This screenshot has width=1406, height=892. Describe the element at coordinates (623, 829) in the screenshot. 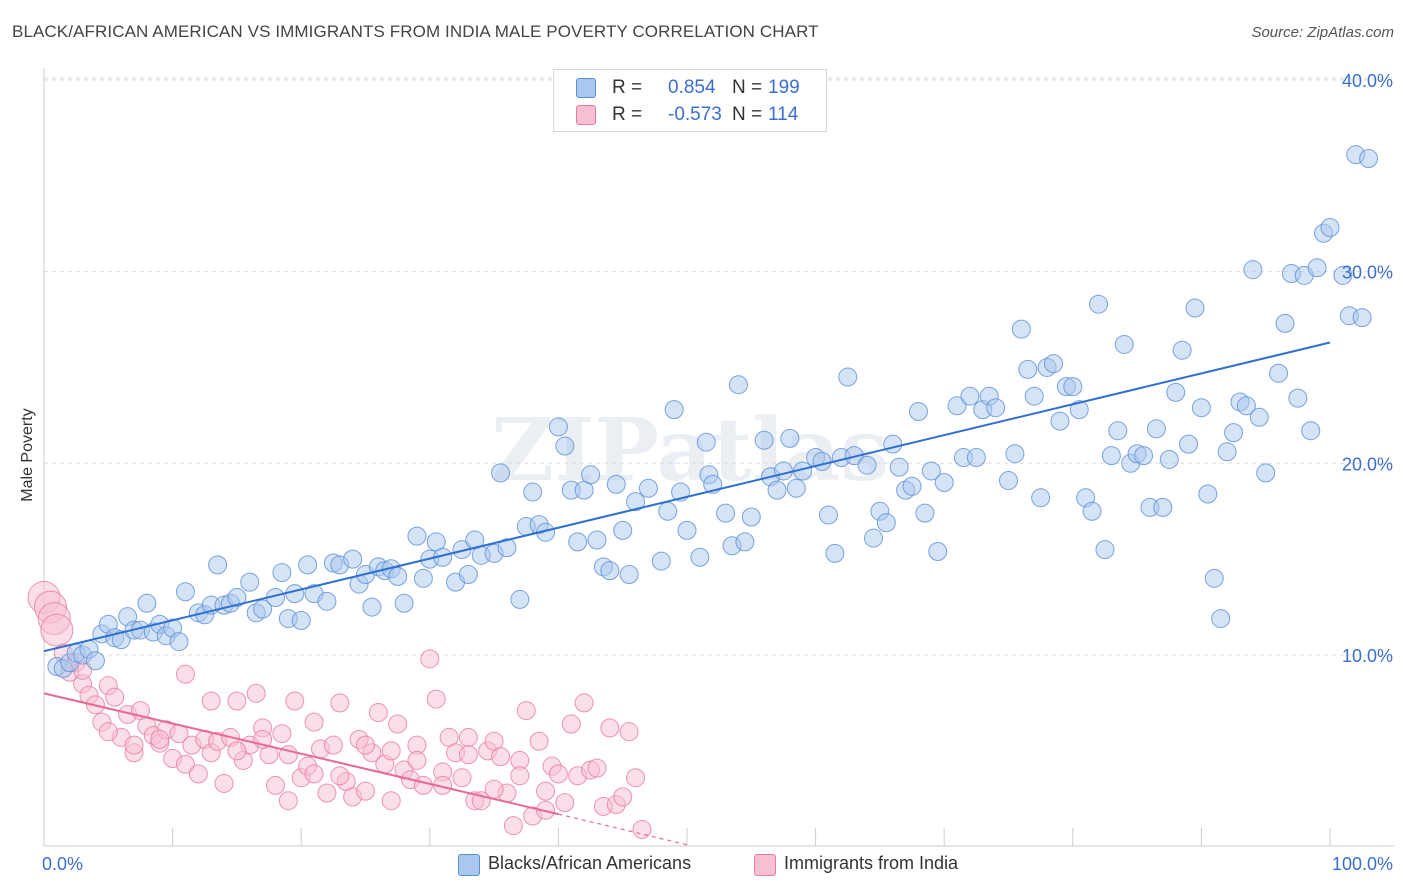

I see `india-trend-extension` at that location.